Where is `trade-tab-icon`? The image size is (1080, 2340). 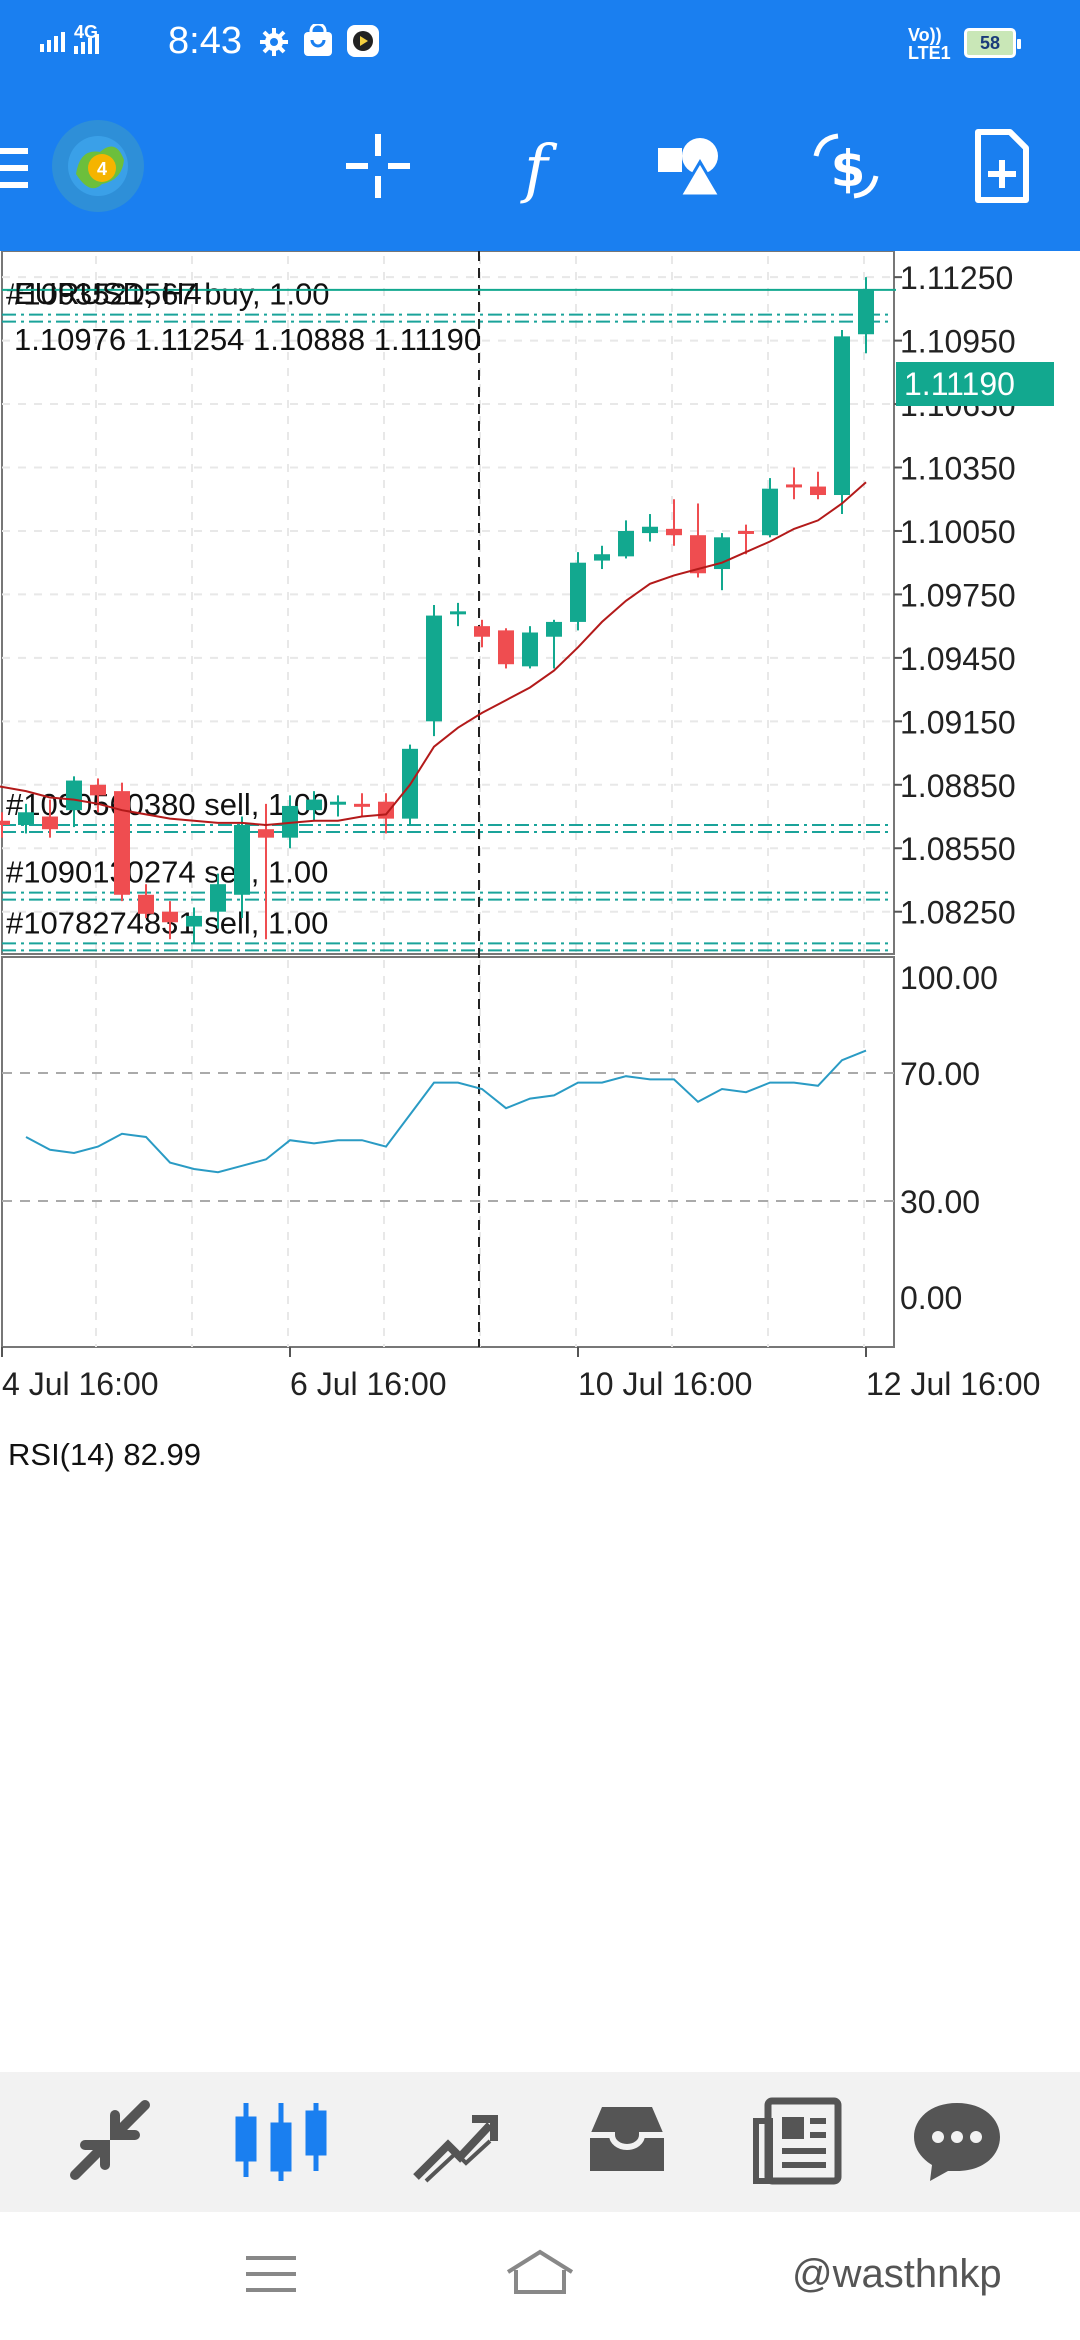
trade-tab-icon is located at coordinates (453, 2140).